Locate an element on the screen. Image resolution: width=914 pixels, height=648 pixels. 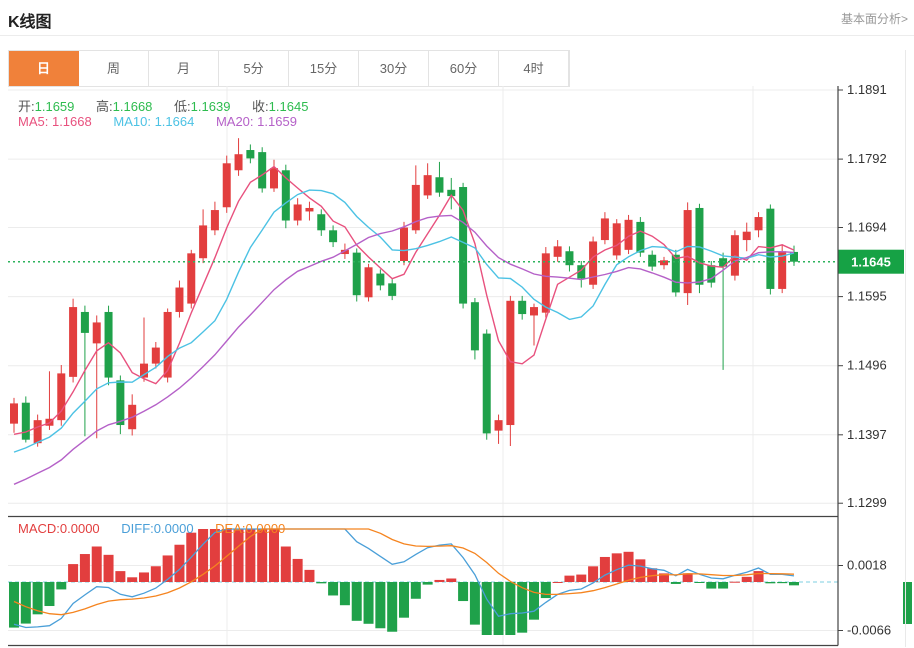
tab-day: 日 is located at coordinates (44, 68).